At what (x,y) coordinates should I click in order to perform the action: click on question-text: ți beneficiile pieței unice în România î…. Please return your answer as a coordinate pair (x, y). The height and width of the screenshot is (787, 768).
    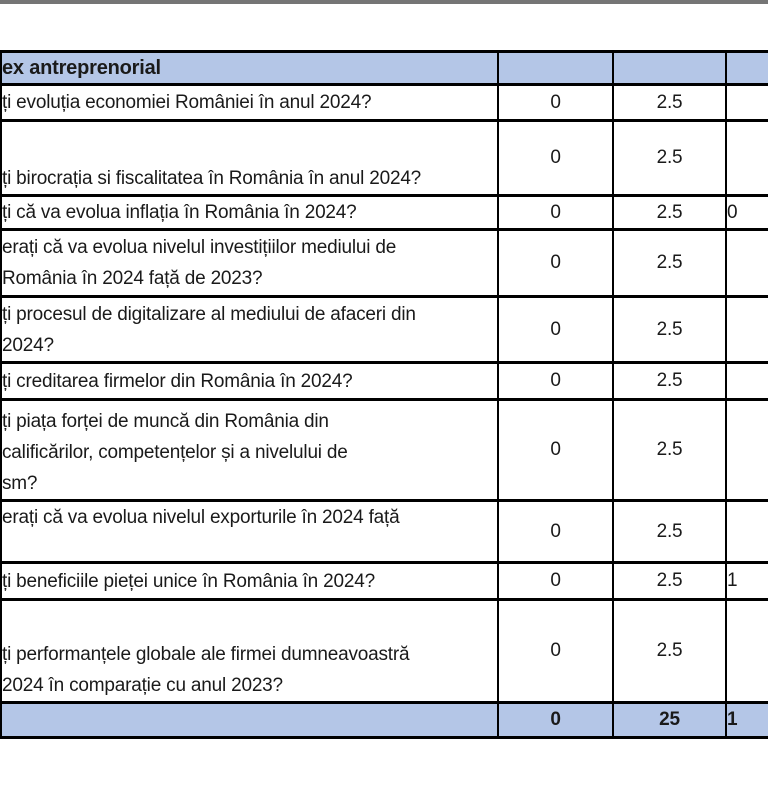
    Looking at the image, I should click on (188, 581).